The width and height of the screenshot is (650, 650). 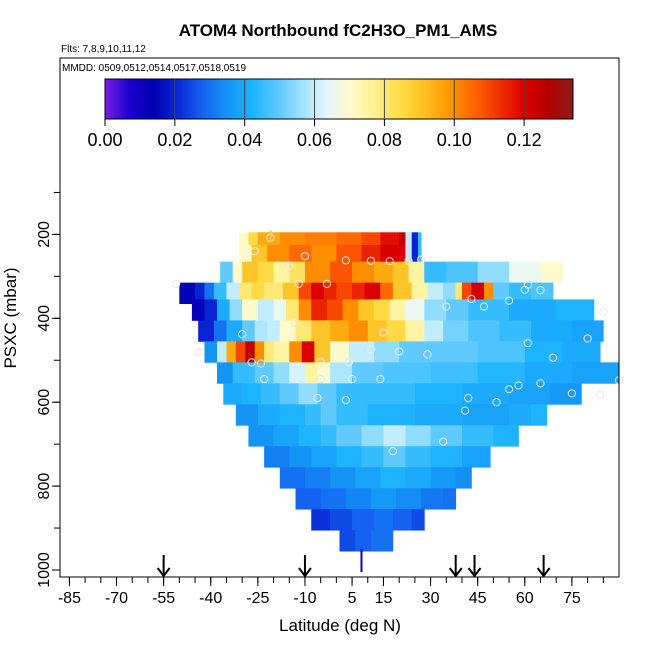 I want to click on x-tick-label: -70, so click(x=116, y=598).